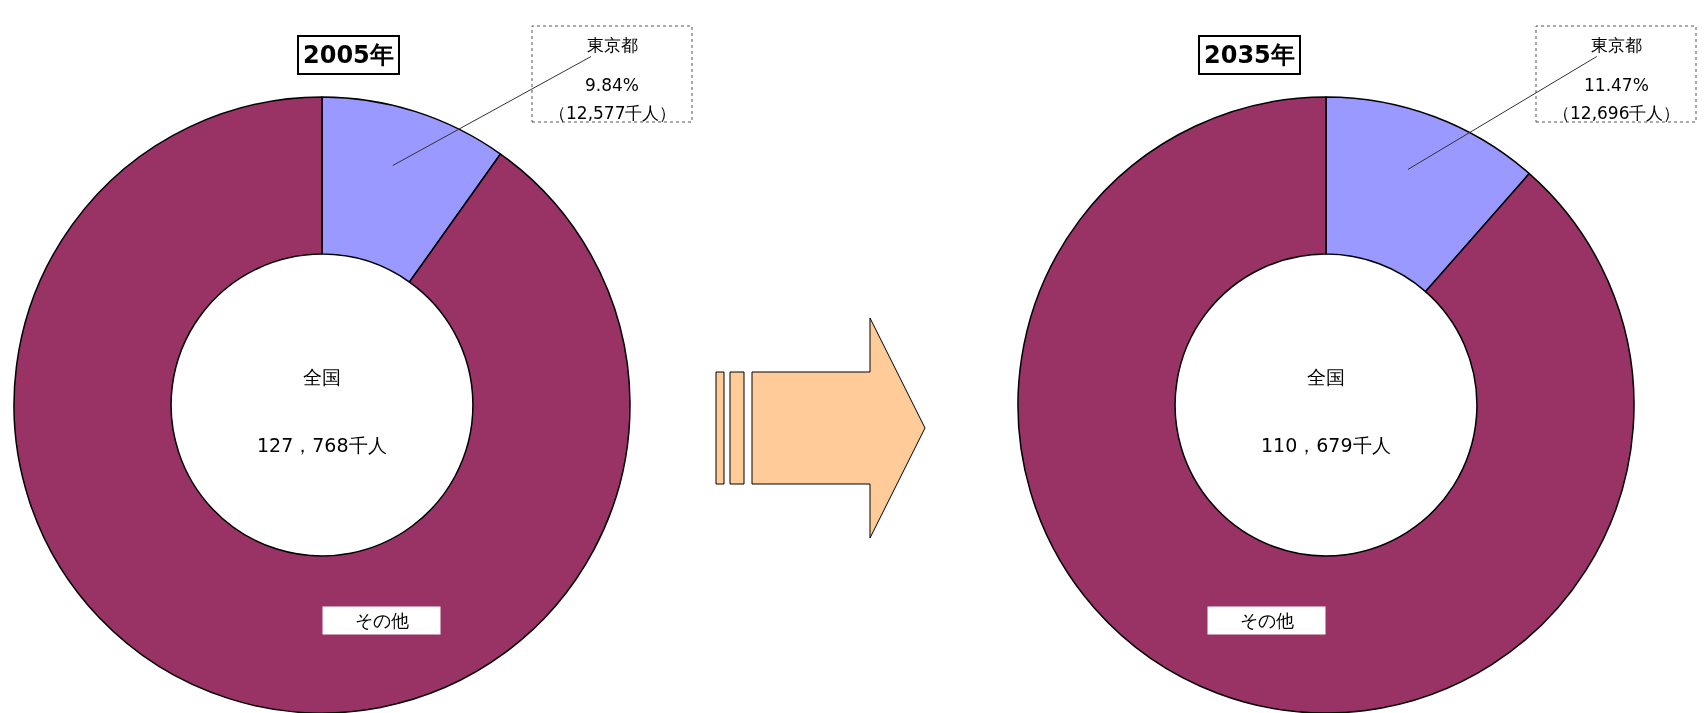  Describe the element at coordinates (322, 445) in the screenshot. I see `text: 127，768千人` at that location.